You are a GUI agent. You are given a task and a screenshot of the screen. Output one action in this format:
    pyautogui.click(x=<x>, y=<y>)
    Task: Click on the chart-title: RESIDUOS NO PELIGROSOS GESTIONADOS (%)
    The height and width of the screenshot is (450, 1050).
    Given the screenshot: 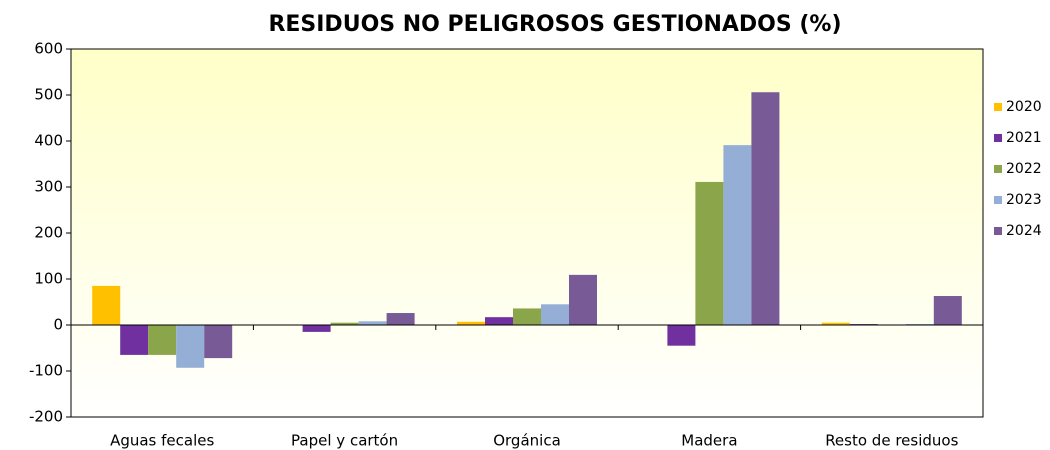 What is the action you would take?
    pyautogui.click(x=554, y=24)
    